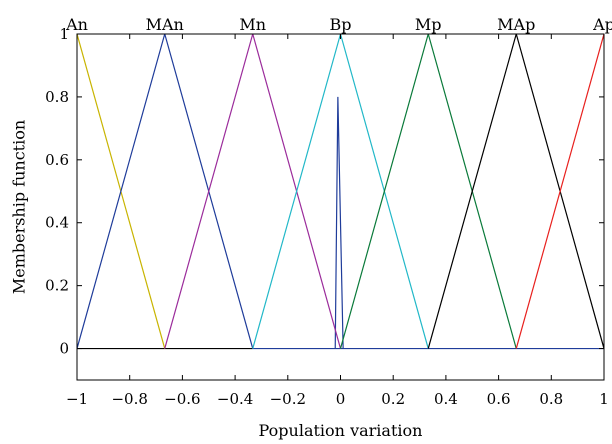 The height and width of the screenshot is (444, 612). What do you see at coordinates (129, 399) in the screenshot?
I see `x-tick-label: −0.8` at bounding box center [129, 399].